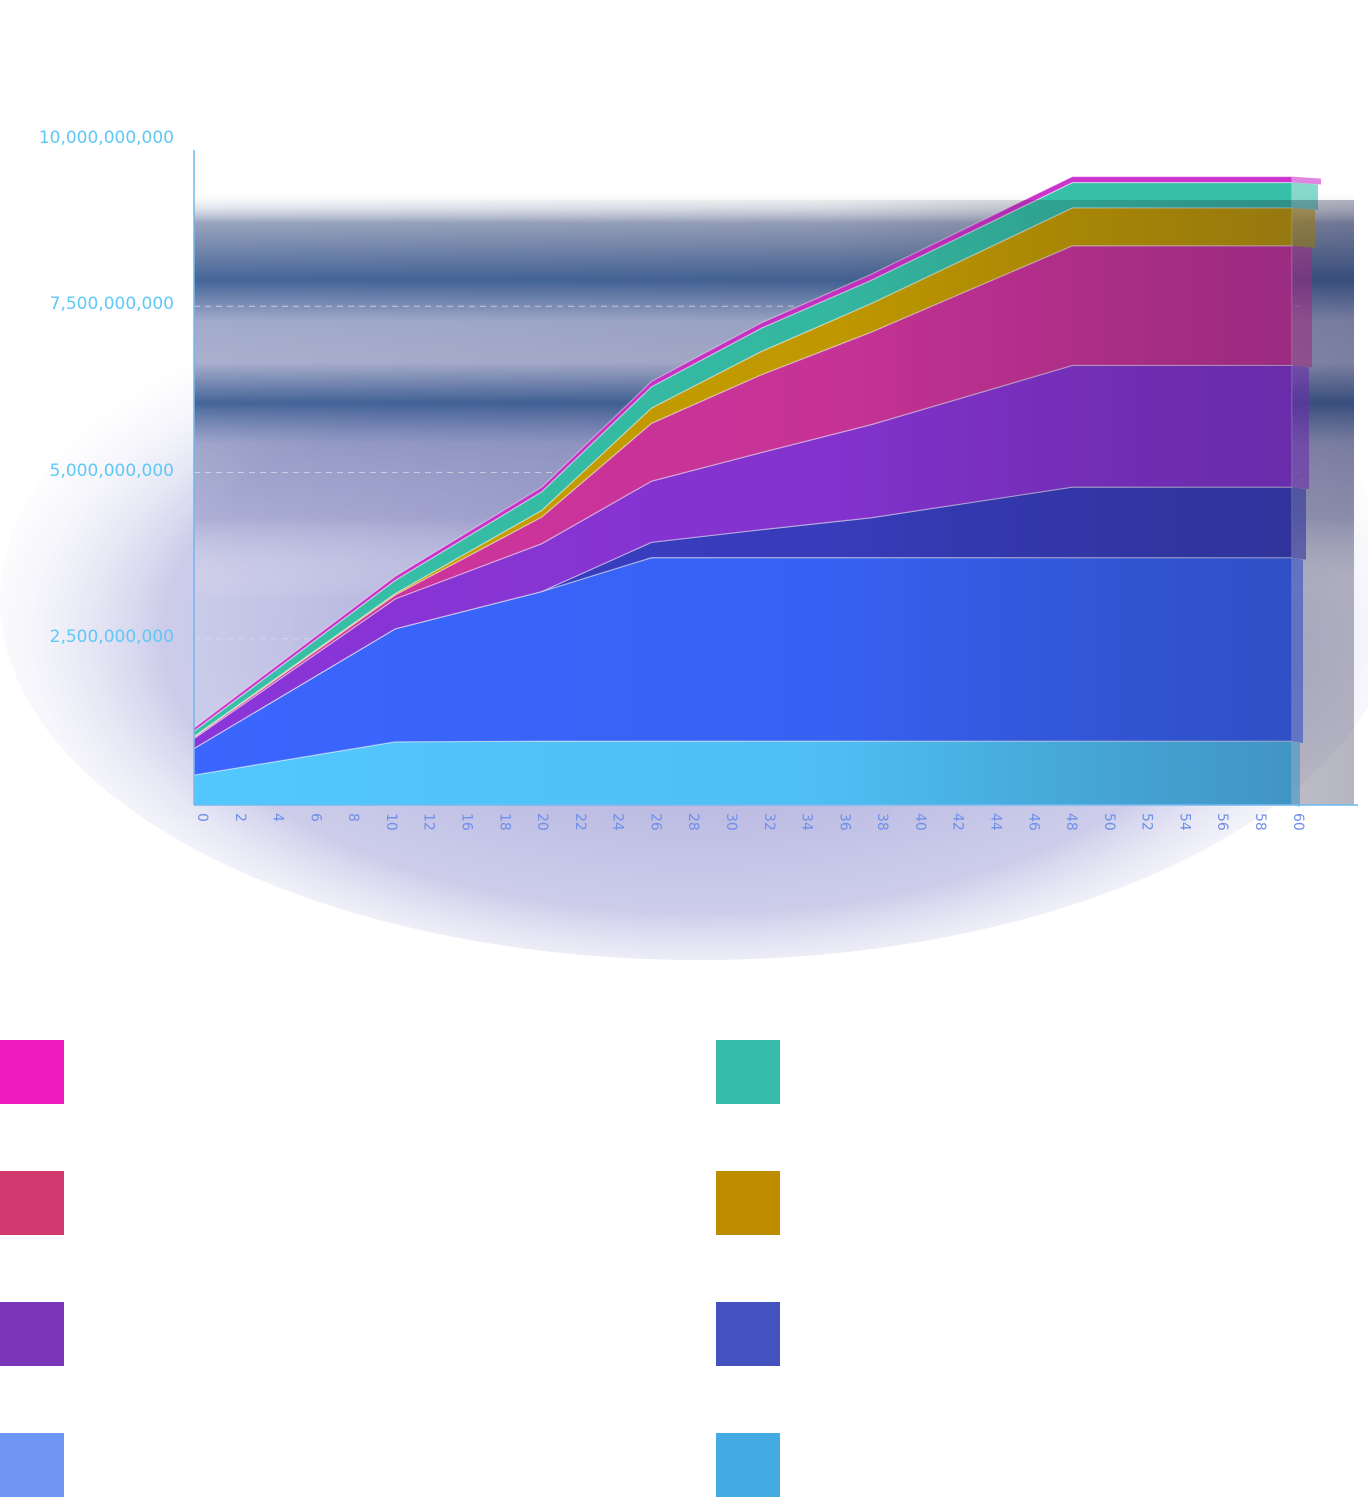 This screenshot has width=1368, height=1504. I want to click on x-tick-label: 32, so click(769, 822).